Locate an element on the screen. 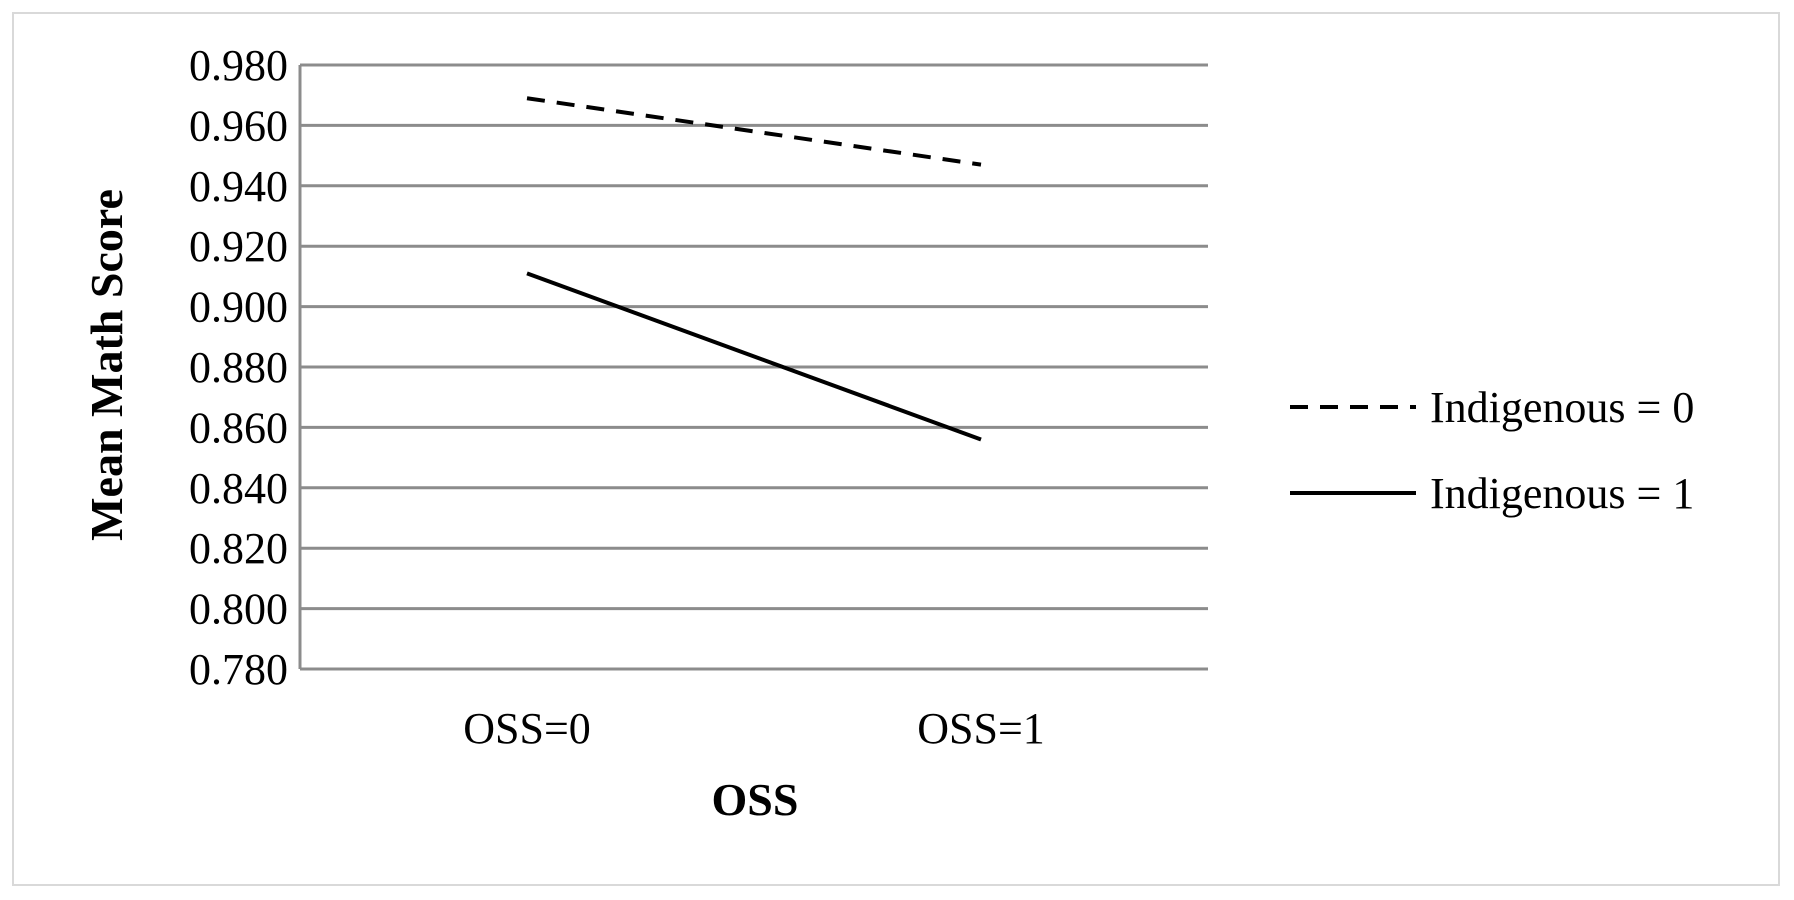  y-tick-label: 0.880 is located at coordinates (238, 367).